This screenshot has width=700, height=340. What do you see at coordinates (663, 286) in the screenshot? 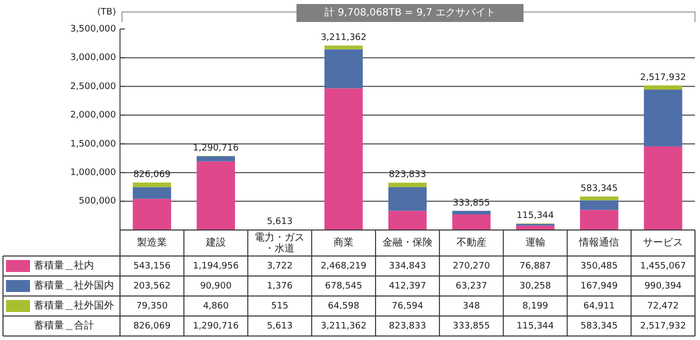
I see `data-label: 990,394` at bounding box center [663, 286].